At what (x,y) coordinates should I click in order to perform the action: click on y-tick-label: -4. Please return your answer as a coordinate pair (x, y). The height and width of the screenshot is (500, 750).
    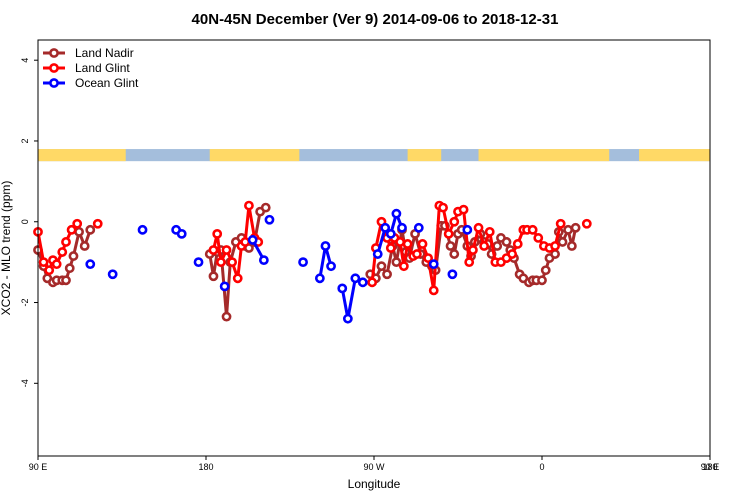
    Looking at the image, I should click on (25, 383).